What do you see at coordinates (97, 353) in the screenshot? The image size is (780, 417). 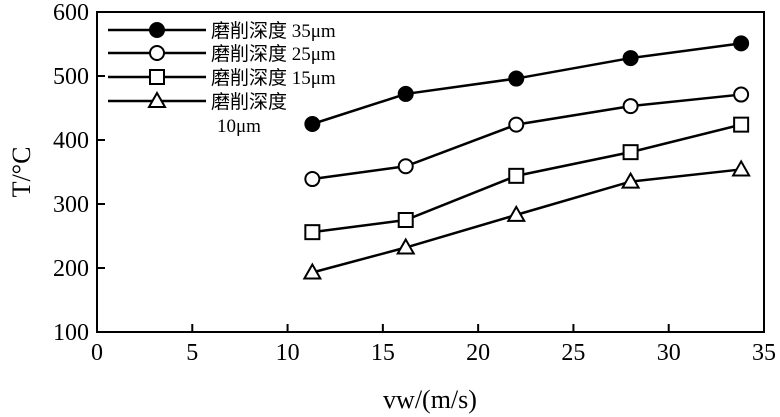 I see `x-tick-label: 0` at bounding box center [97, 353].